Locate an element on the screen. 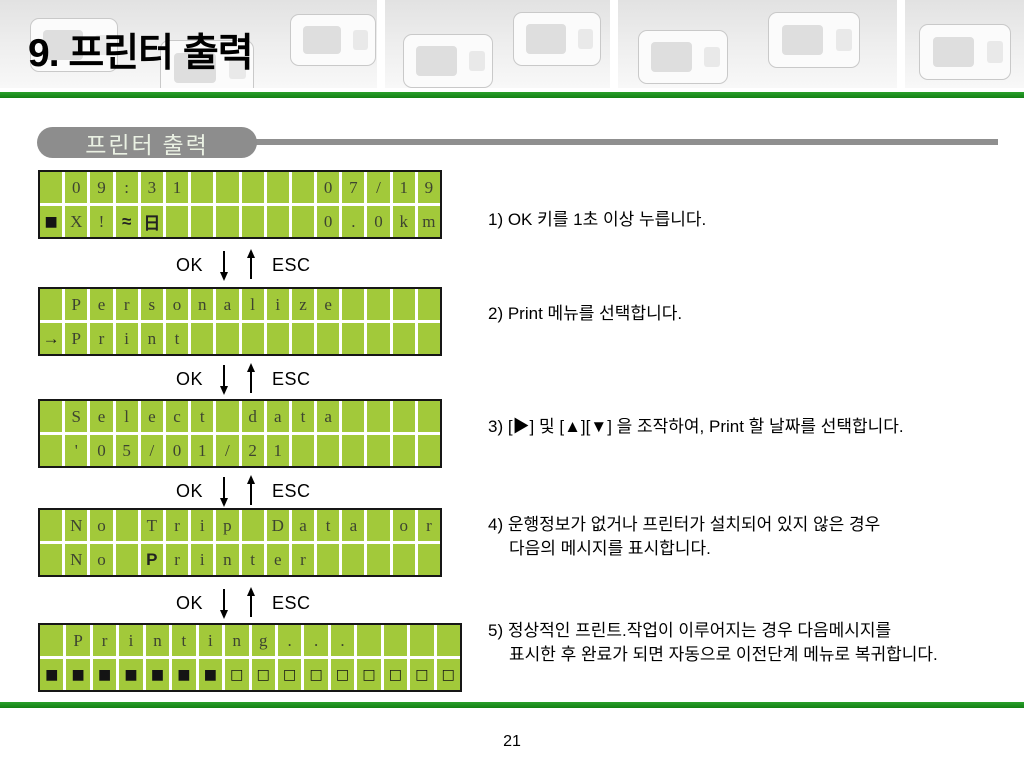  step-text-line: 4) 운행정보가 없거나 프린터가 설치되어 있지 않은 경우 is located at coordinates (684, 524).